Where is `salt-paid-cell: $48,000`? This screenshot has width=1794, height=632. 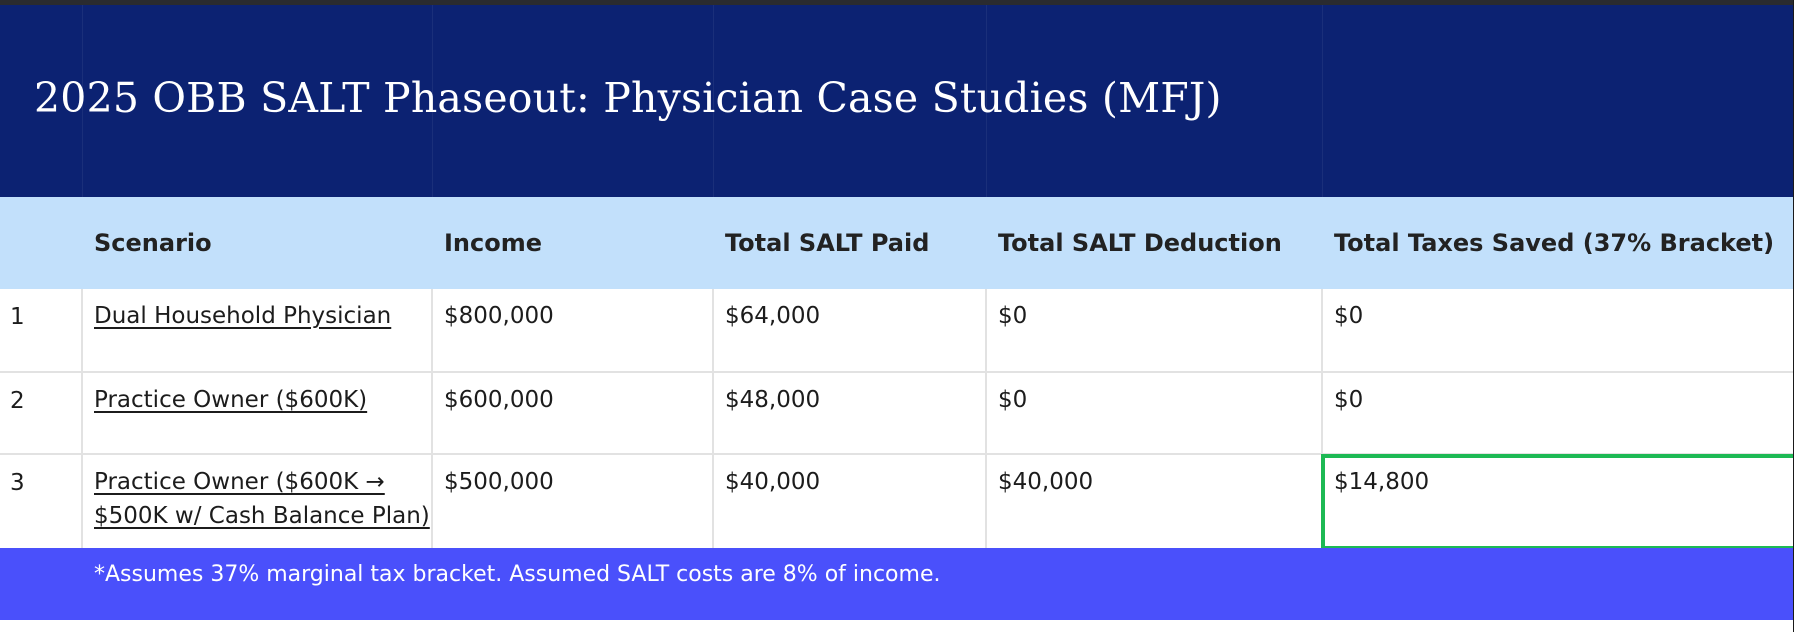
salt-paid-cell: $48,000 is located at coordinates (773, 400).